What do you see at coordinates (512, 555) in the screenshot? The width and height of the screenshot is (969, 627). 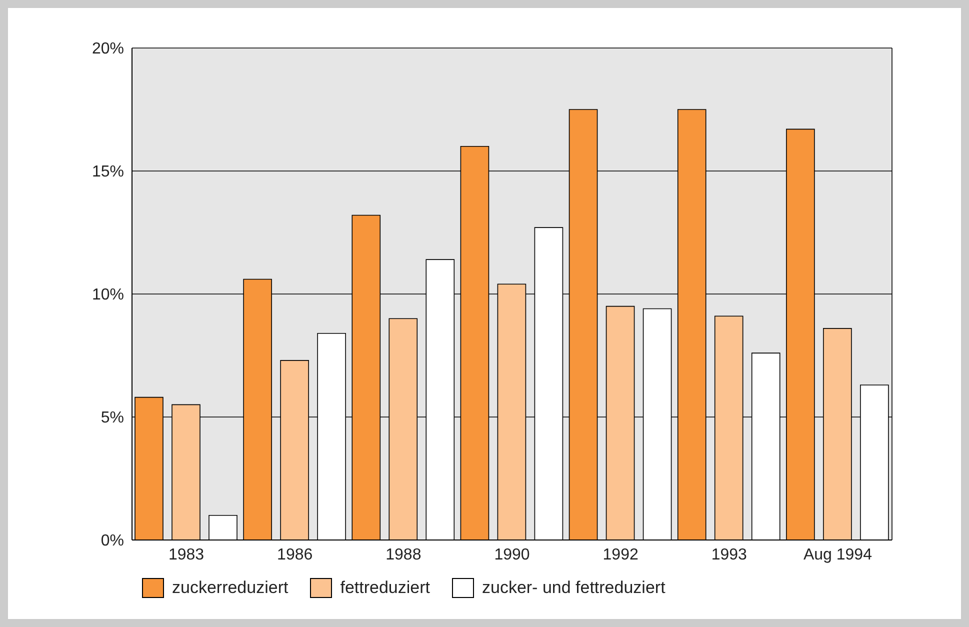 I see `x-tick-label: 1990` at bounding box center [512, 555].